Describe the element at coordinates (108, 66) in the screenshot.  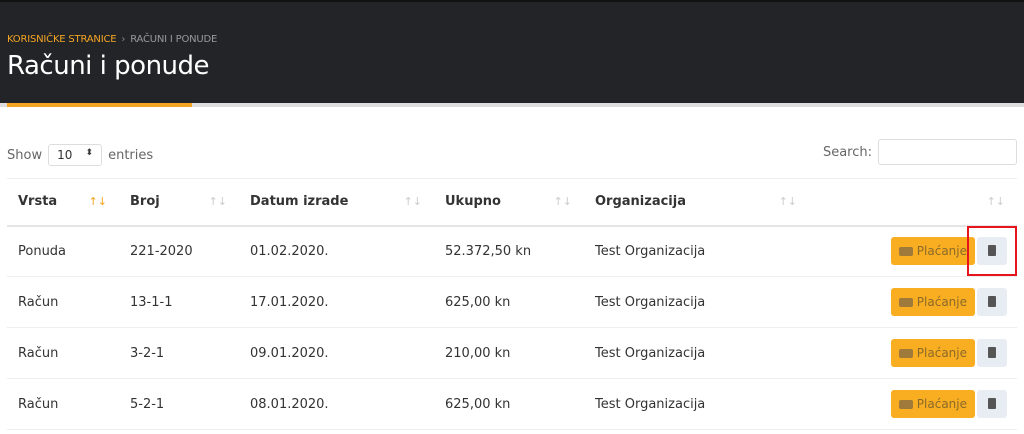
I see `page-title: Računi i ponude` at that location.